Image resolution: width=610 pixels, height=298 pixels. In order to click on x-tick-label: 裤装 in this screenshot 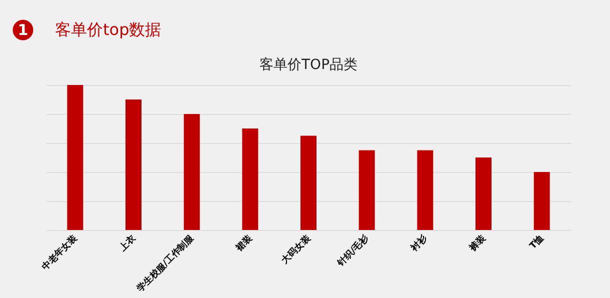, I will do `click(477, 243)`.